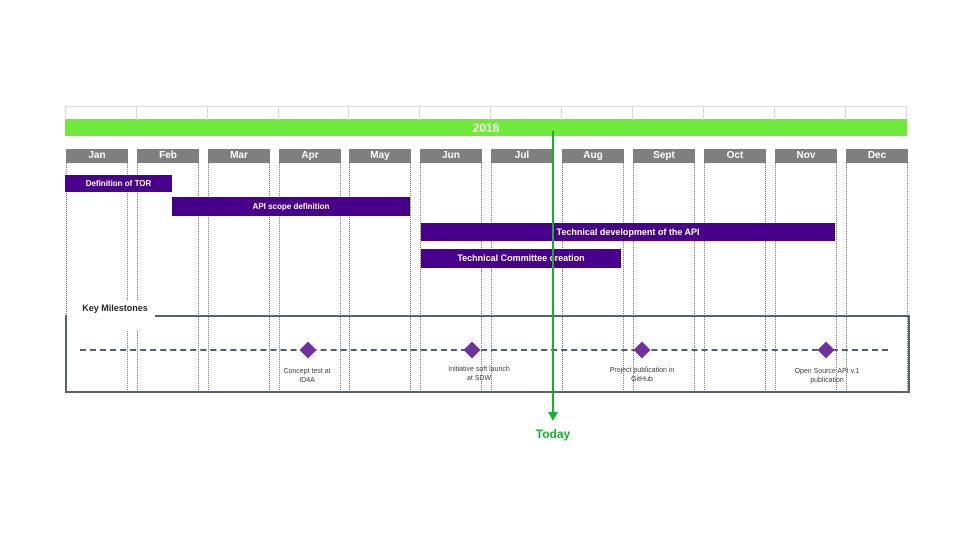  I want to click on month-label: Sept, so click(664, 156).